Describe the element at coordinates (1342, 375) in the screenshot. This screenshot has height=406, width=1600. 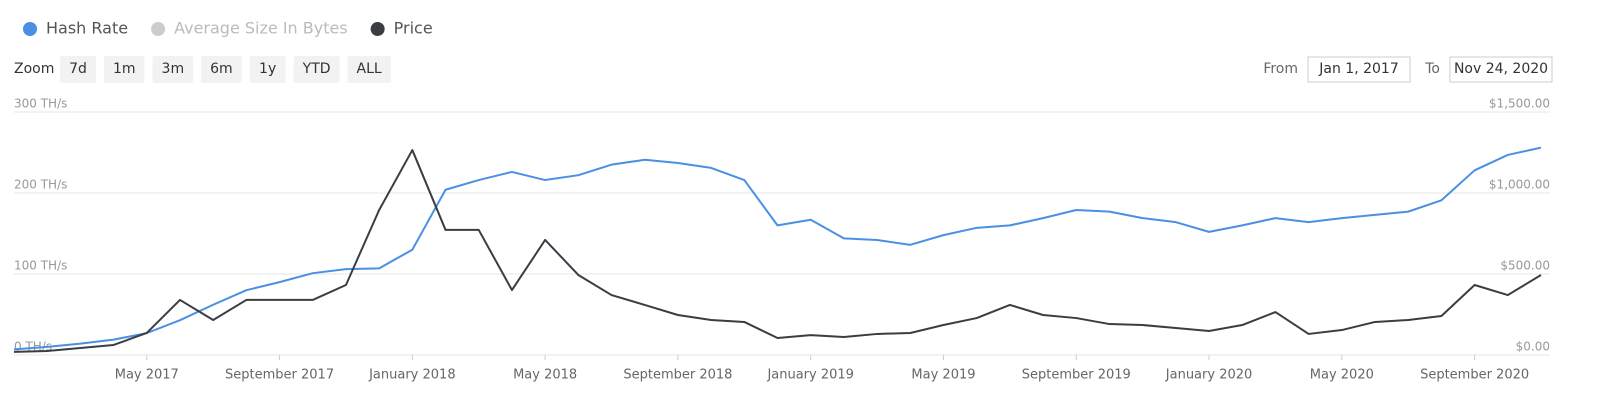
I see `x-tick-label: May 2020` at that location.